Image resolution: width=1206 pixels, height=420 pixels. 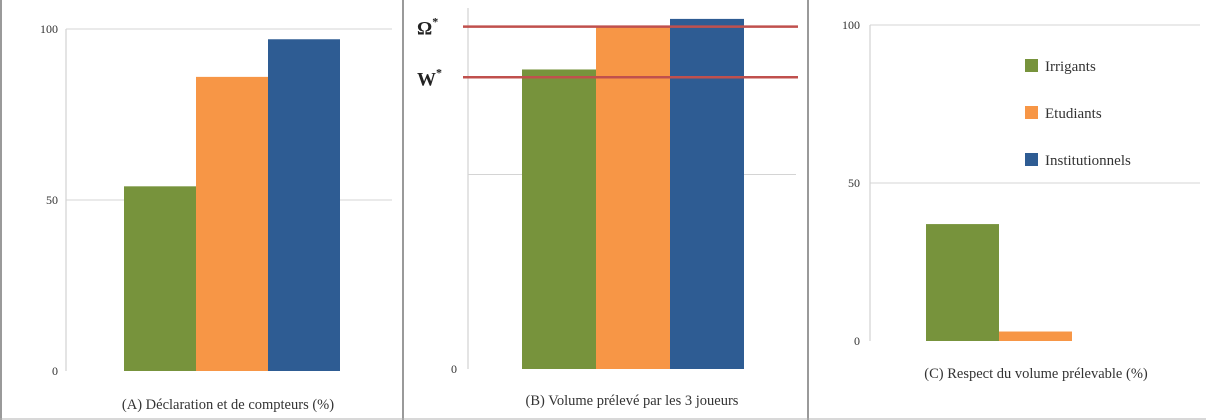 I want to click on reference-line-label: W*, so click(x=429, y=77).